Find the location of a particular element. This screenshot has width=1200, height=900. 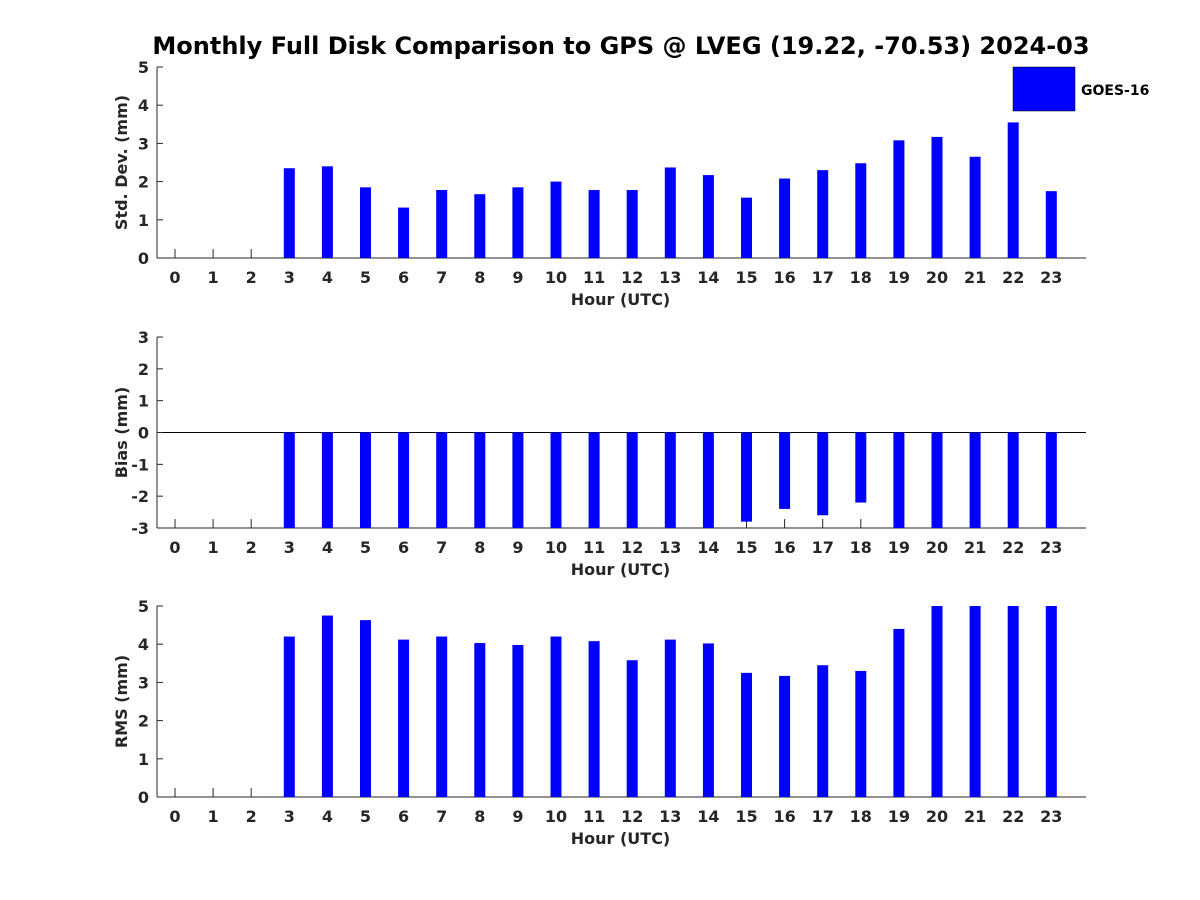

x-tick-label: 0 is located at coordinates (174, 816).